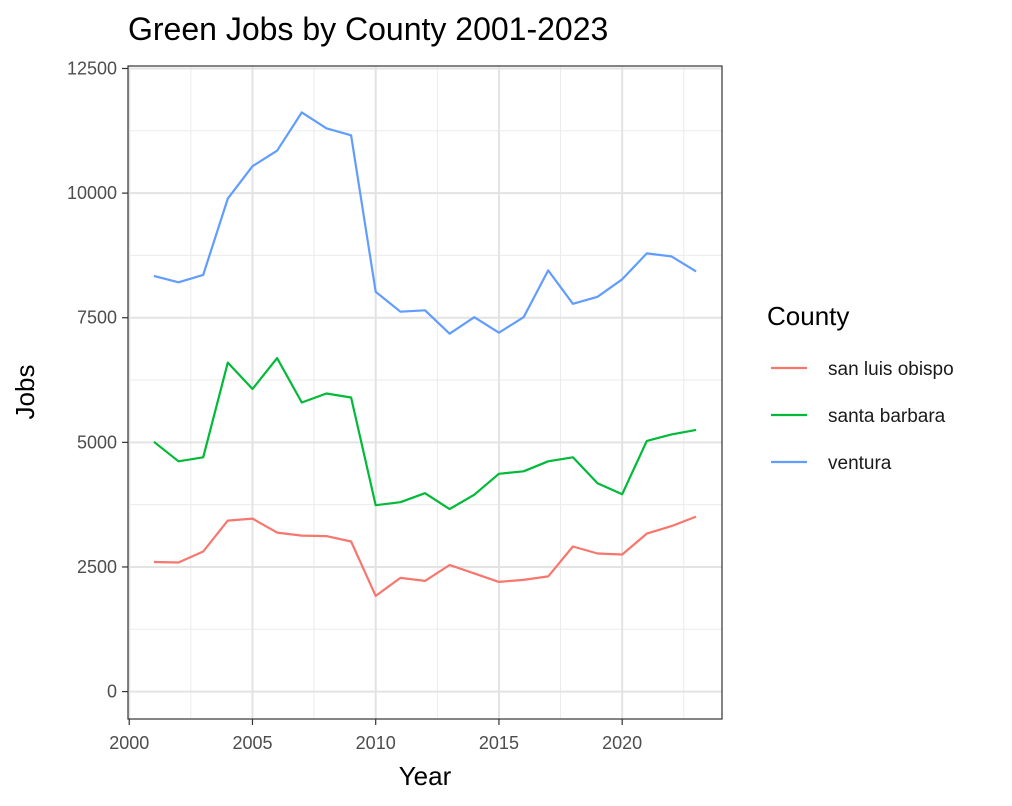  Describe the element at coordinates (252, 743) in the screenshot. I see `x-tick-label: 2005` at that location.